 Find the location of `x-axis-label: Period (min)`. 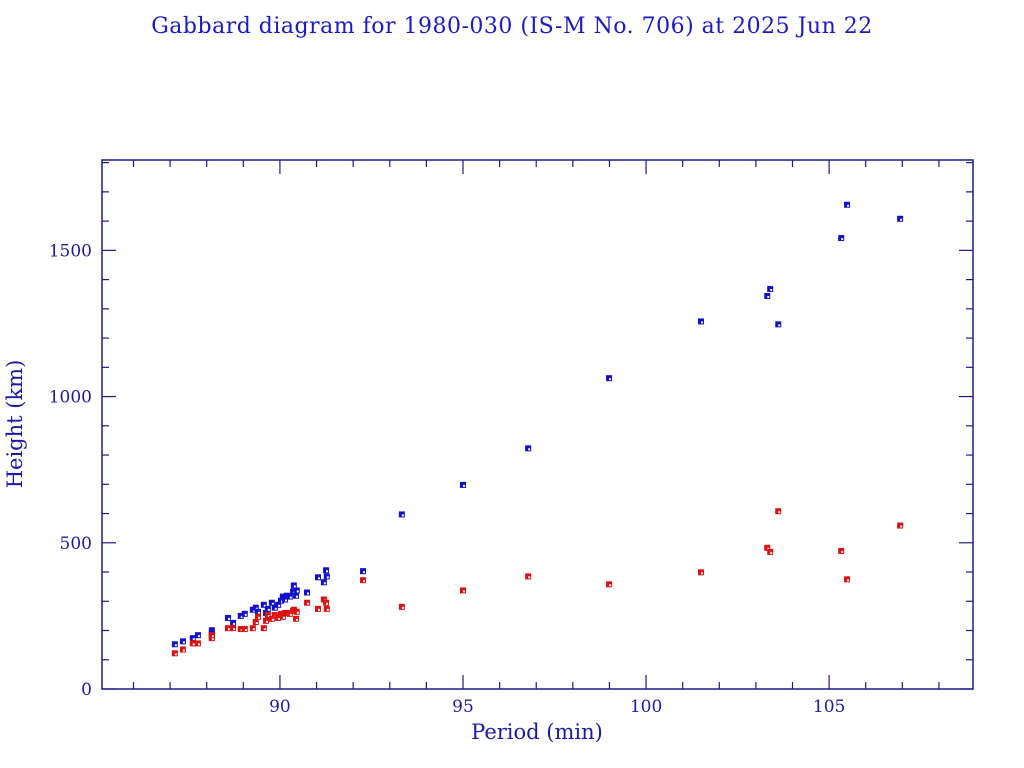

x-axis-label: Period (min) is located at coordinates (537, 732).